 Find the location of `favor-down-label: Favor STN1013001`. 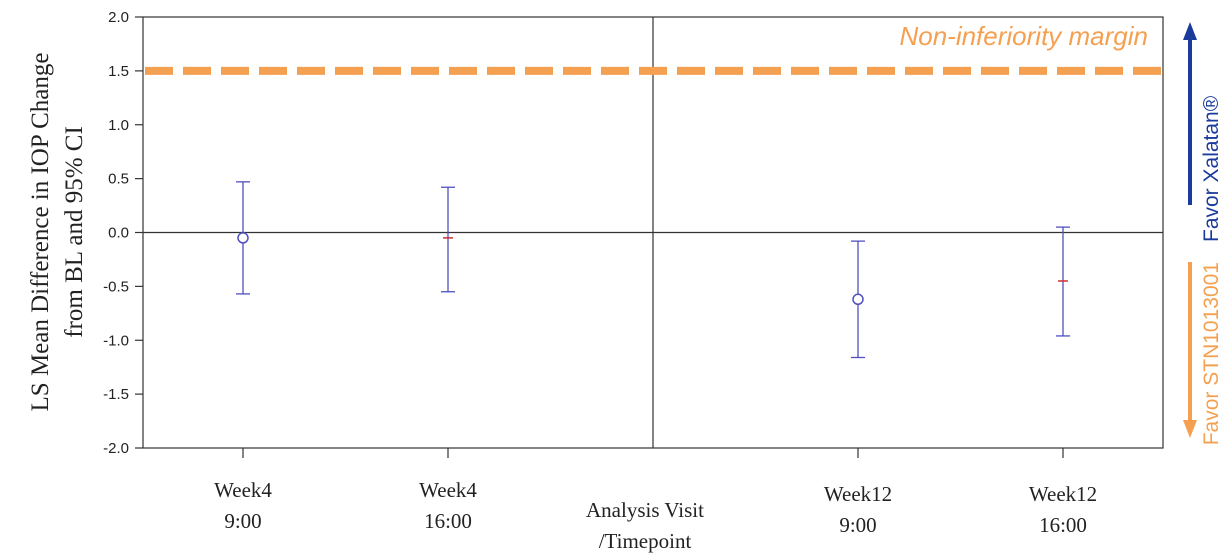

favor-down-label: Favor STN1013001 is located at coordinates (1211, 353).